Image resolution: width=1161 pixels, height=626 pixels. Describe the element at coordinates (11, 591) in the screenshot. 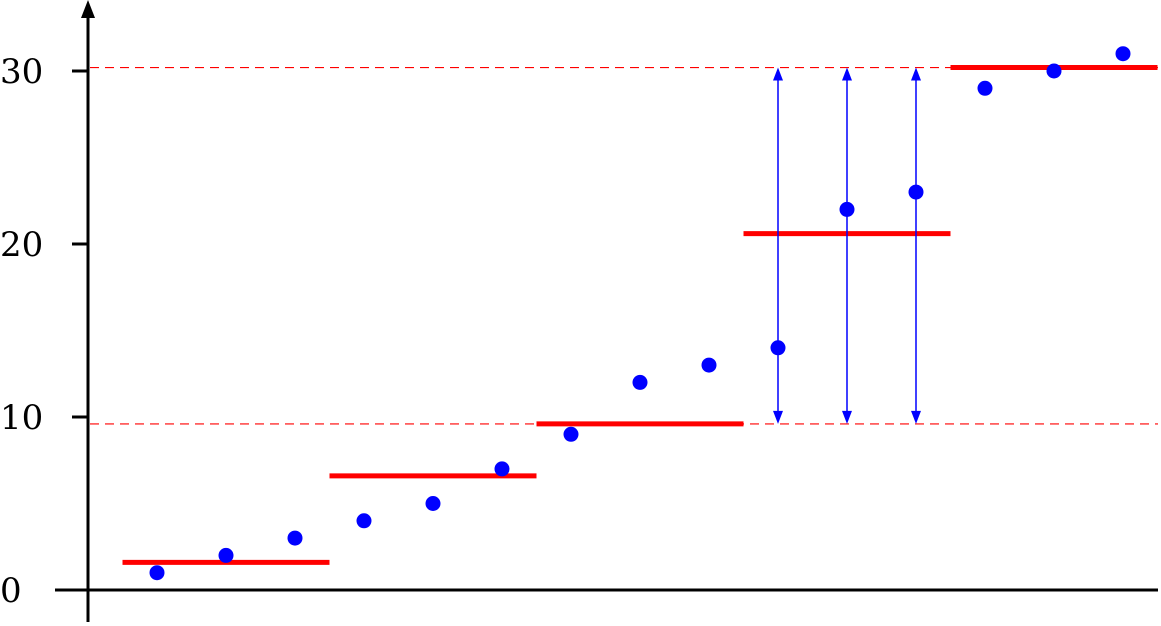

I see `y-tick-label: 0` at that location.